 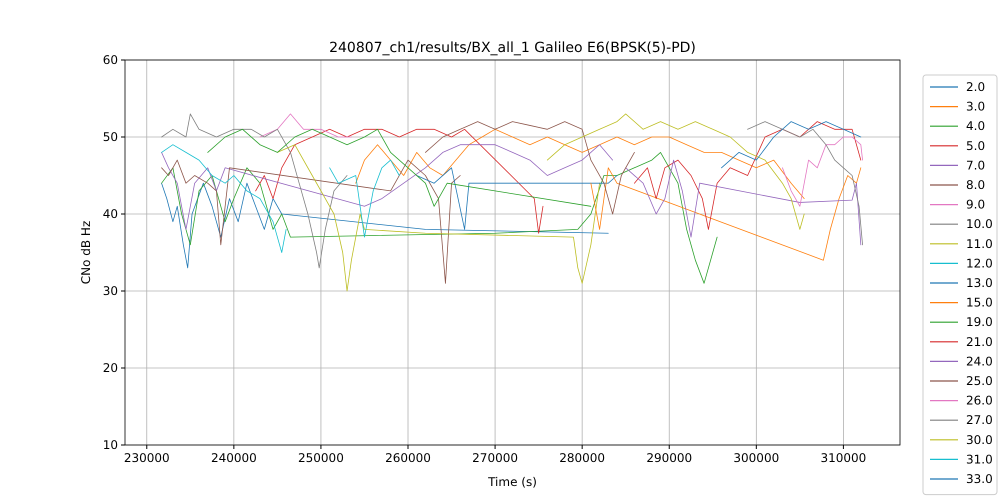 I want to click on legend-label: 25.0, so click(x=979, y=381).